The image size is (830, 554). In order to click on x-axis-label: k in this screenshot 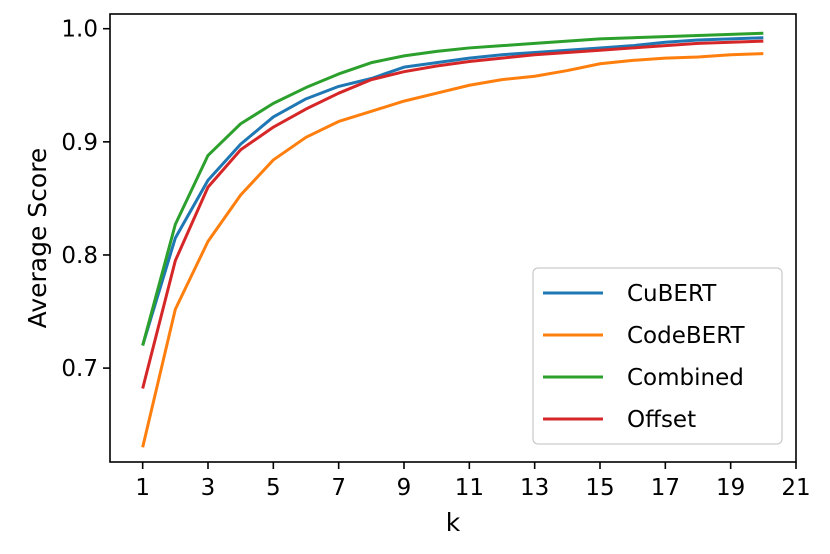, I will do `click(453, 522)`.